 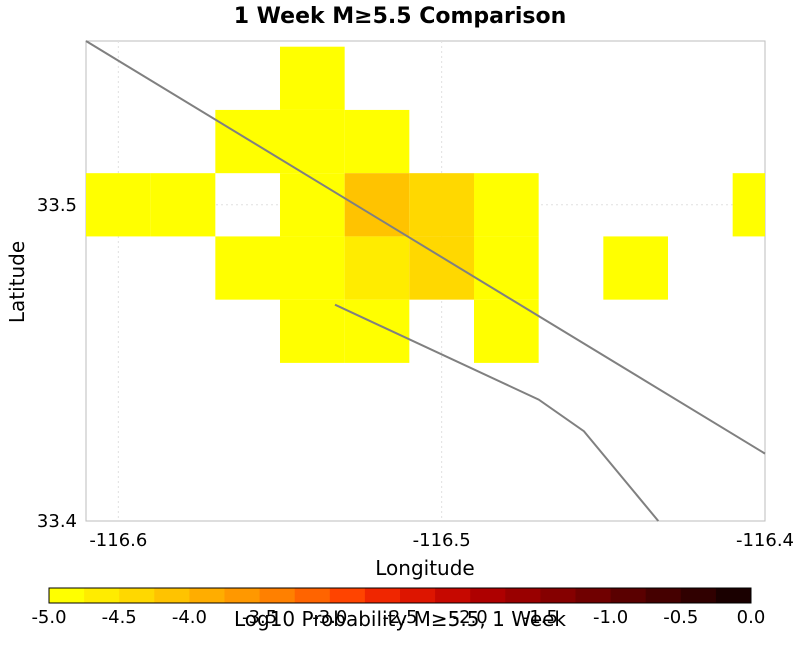 I want to click on y-tick-label-1: 33.4, so click(x=57, y=521).